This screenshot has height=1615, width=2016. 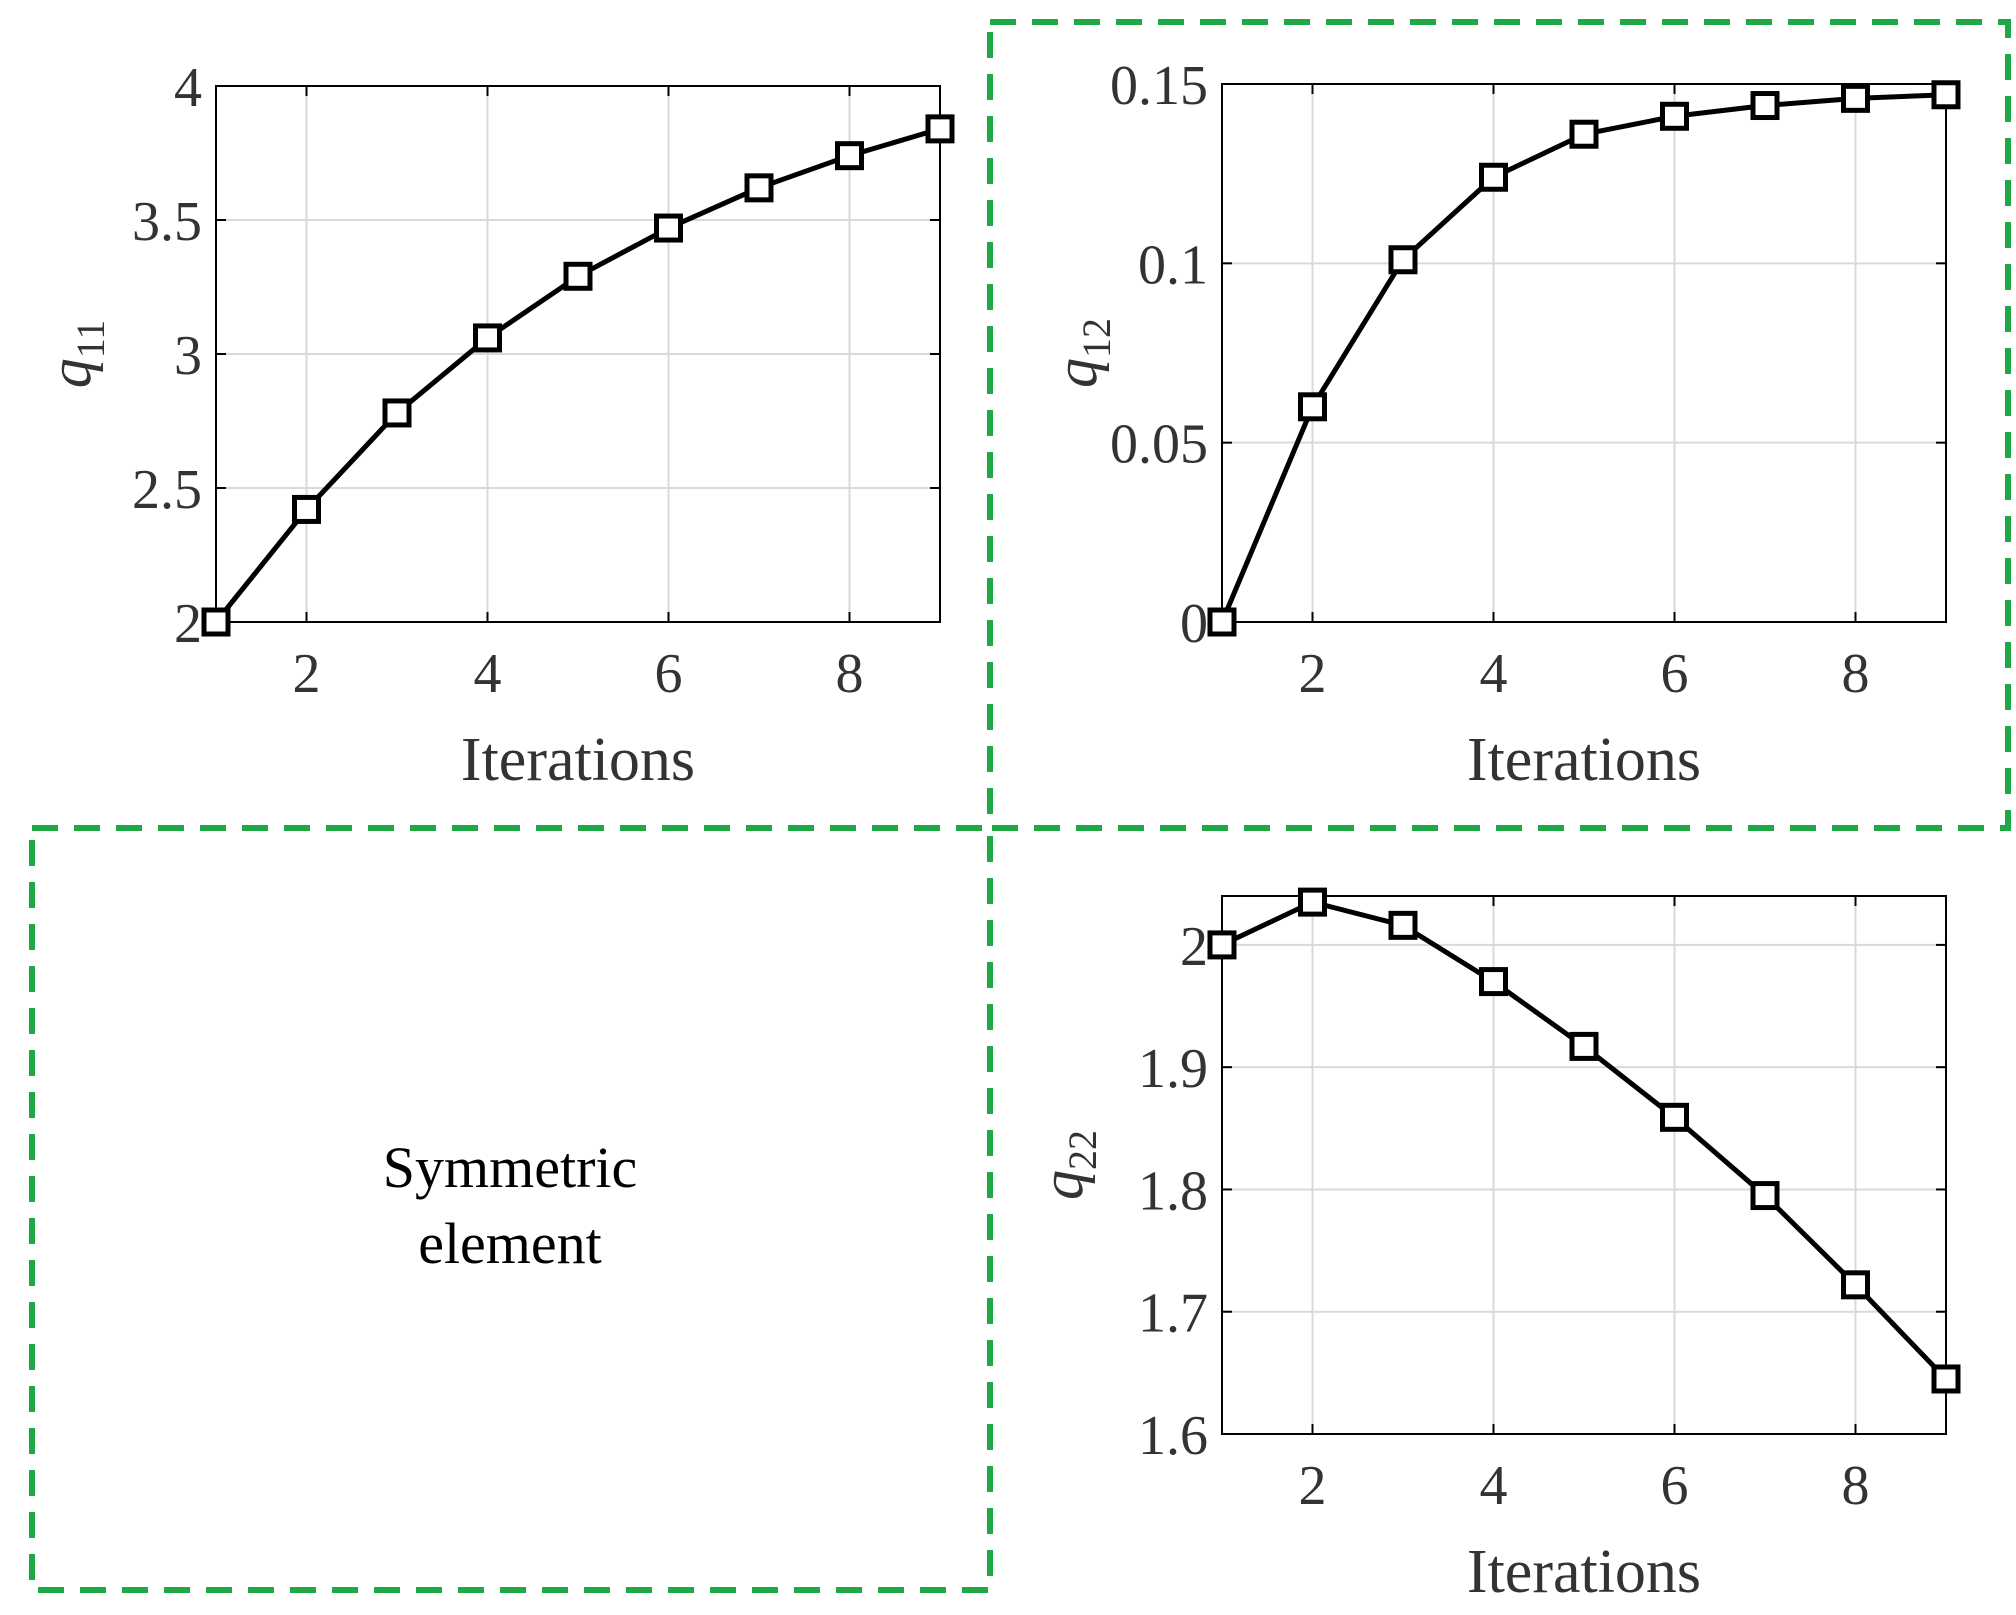 I want to click on series-line-q12, so click(x=1583, y=357).